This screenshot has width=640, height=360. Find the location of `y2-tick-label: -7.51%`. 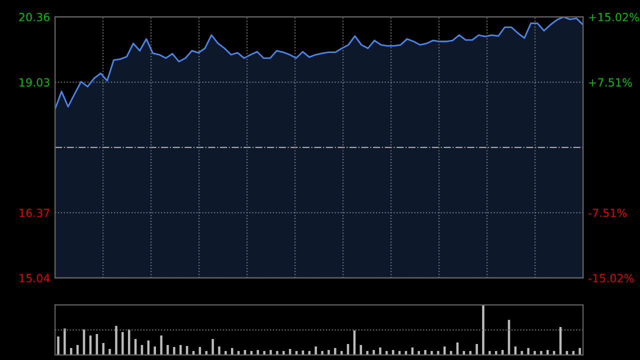

y2-tick-label: -7.51% is located at coordinates (607, 213).